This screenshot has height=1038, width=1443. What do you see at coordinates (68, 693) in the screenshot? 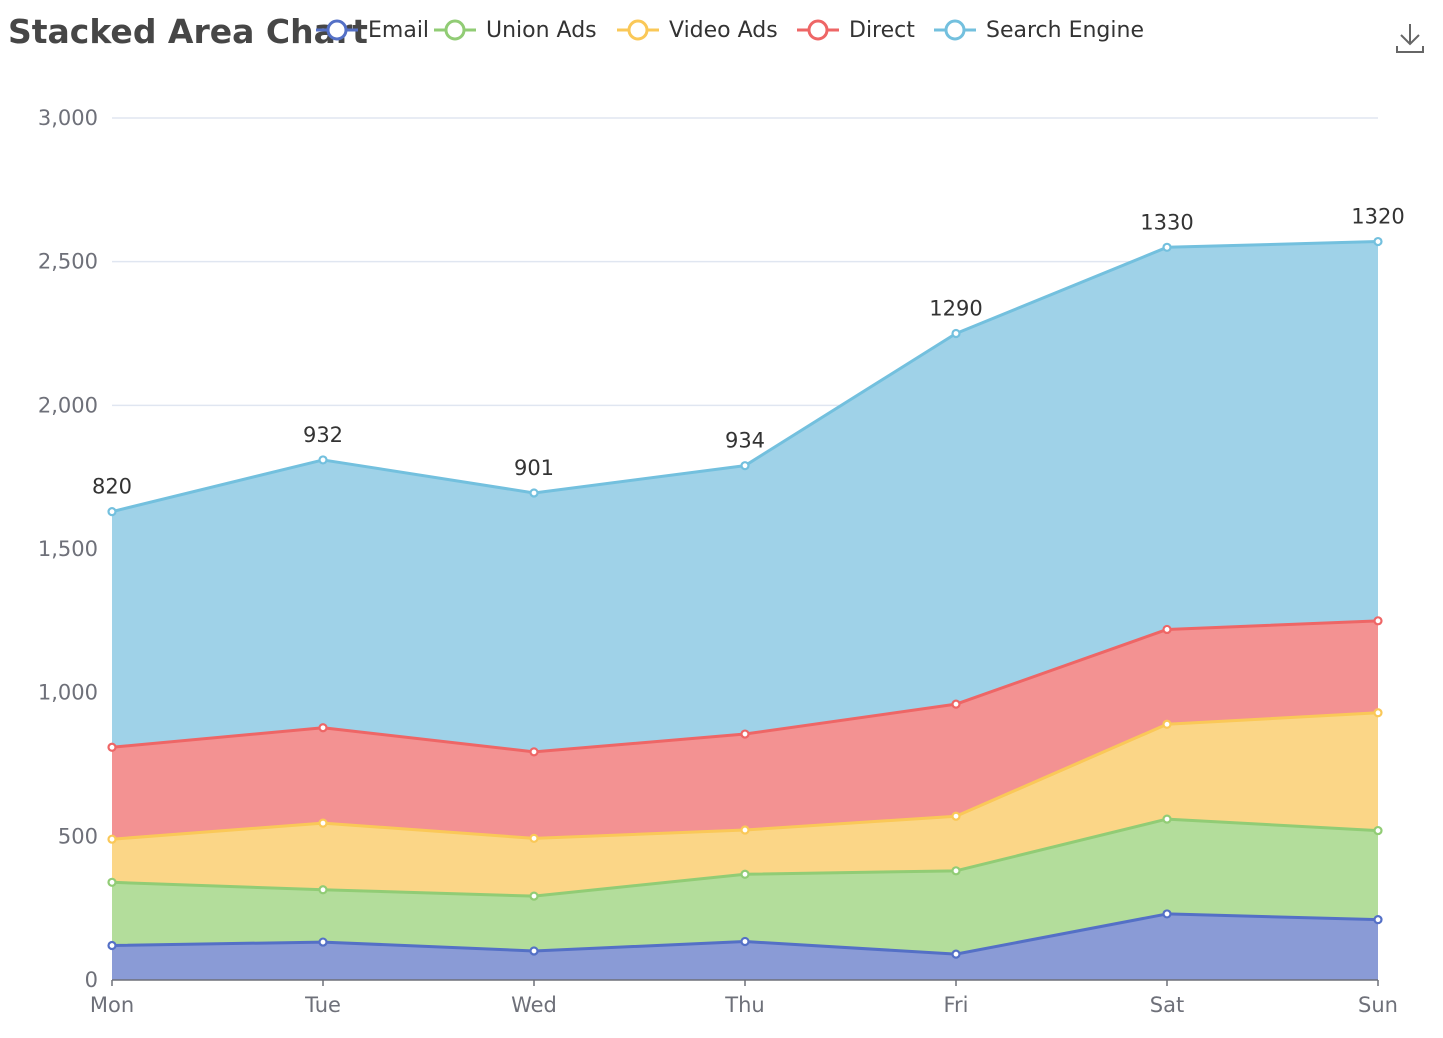
I see `y-tick-label: 1,000` at bounding box center [68, 693].